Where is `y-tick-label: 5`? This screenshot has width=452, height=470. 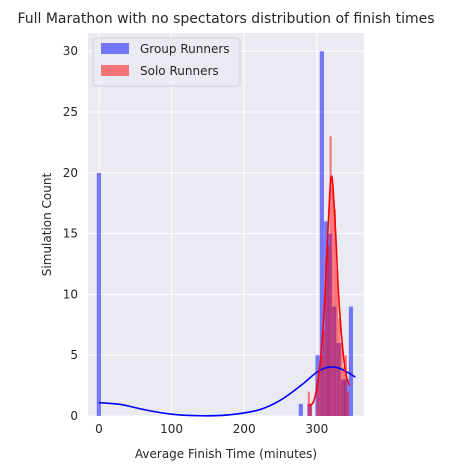 y-tick-label: 5 is located at coordinates (74, 355).